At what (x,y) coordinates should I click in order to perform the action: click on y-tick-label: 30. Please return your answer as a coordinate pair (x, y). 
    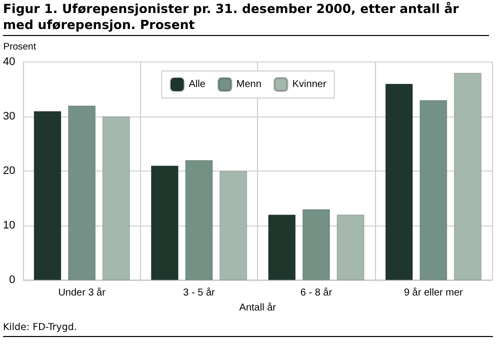
    Looking at the image, I should click on (9, 116).